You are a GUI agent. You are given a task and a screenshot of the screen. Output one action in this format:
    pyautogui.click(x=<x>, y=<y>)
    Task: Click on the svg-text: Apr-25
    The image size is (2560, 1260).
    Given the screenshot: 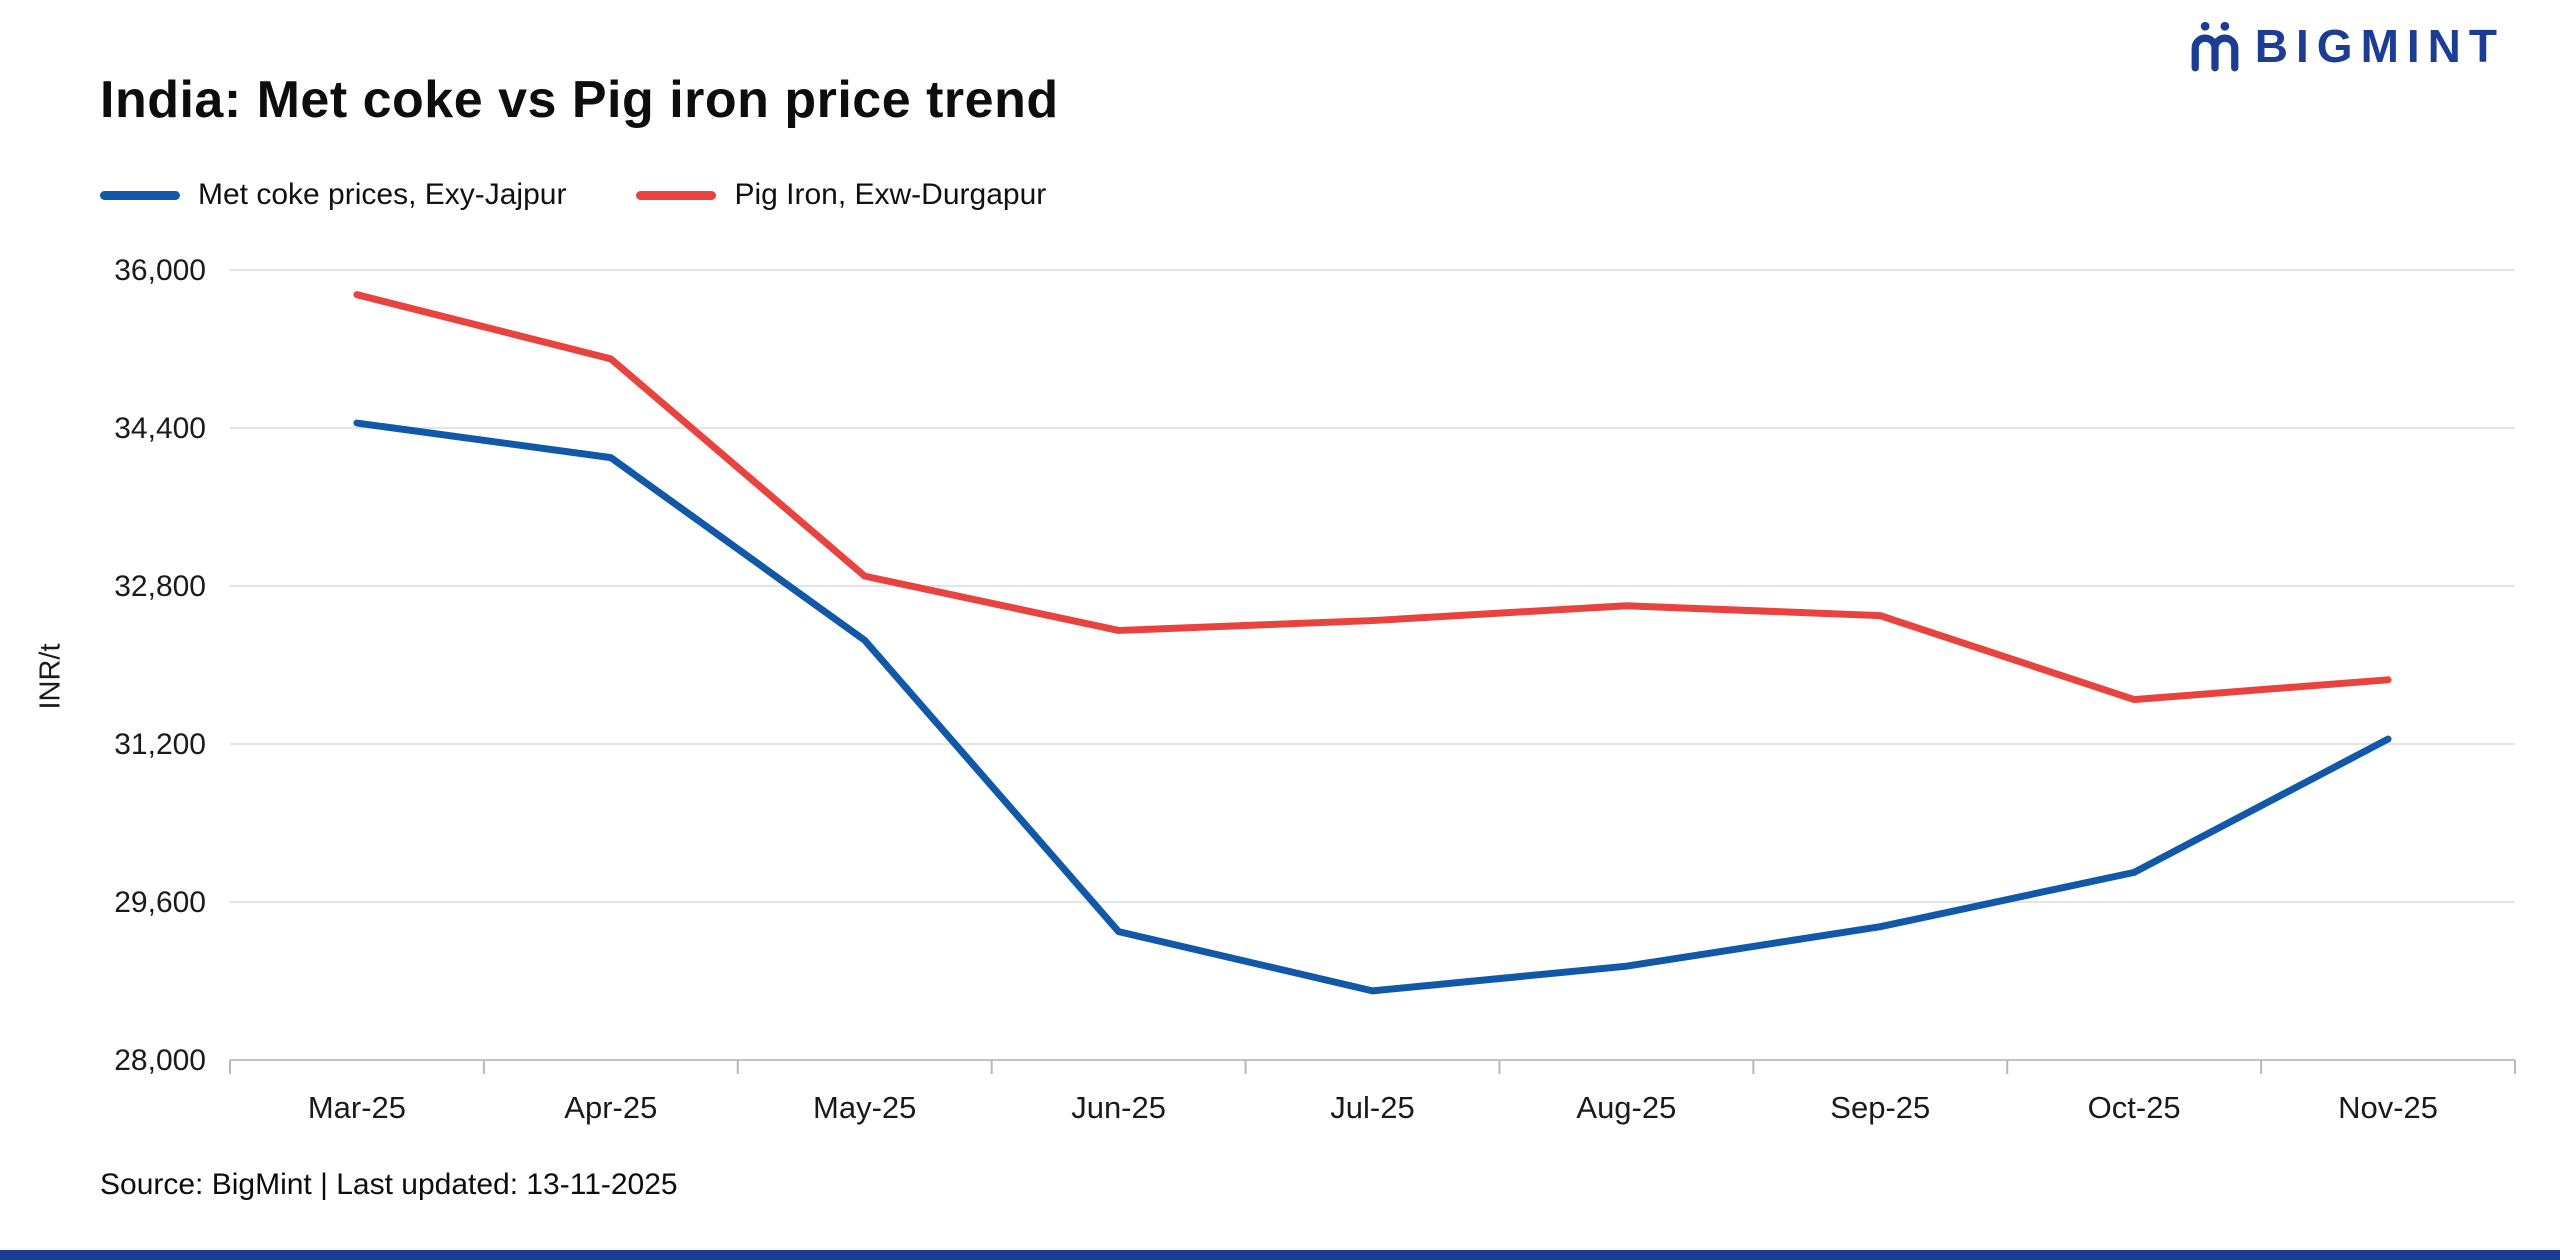 What is the action you would take?
    pyautogui.click(x=610, y=1107)
    